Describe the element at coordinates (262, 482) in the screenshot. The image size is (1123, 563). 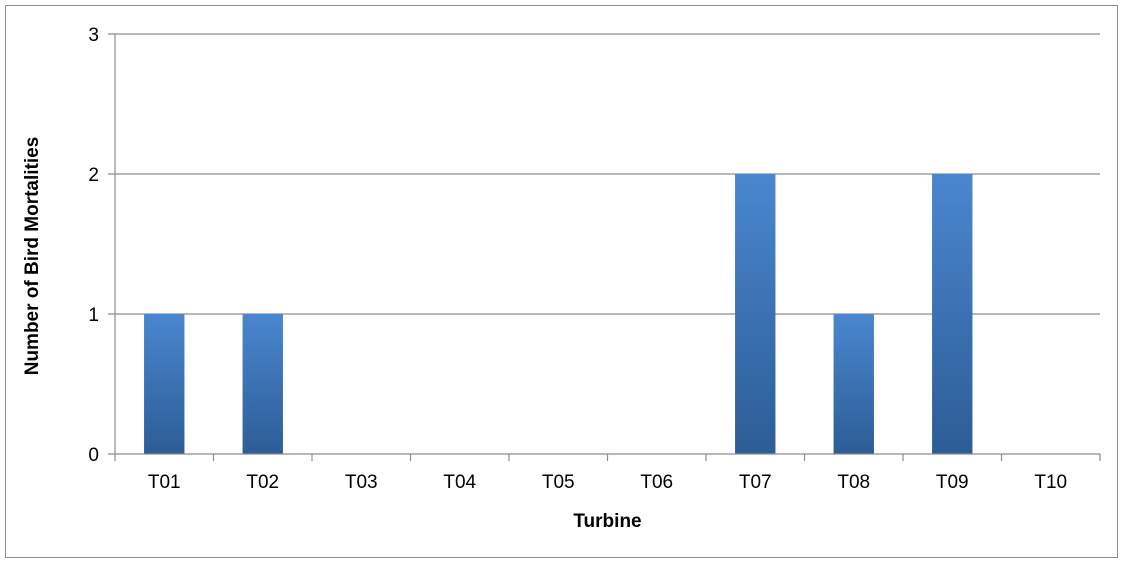
I see `x-tick-label-T02: T02` at that location.